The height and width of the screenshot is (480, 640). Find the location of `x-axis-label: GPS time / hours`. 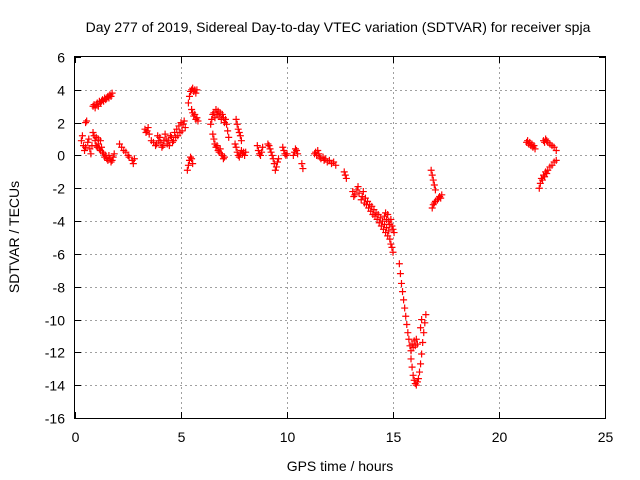

x-axis-label: GPS time / hours is located at coordinates (340, 466).